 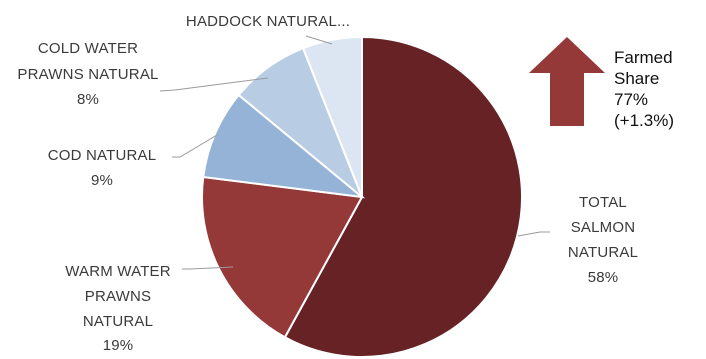 What do you see at coordinates (603, 252) in the screenshot?
I see `slice-label-salmon-line-3: NATURAL` at bounding box center [603, 252].